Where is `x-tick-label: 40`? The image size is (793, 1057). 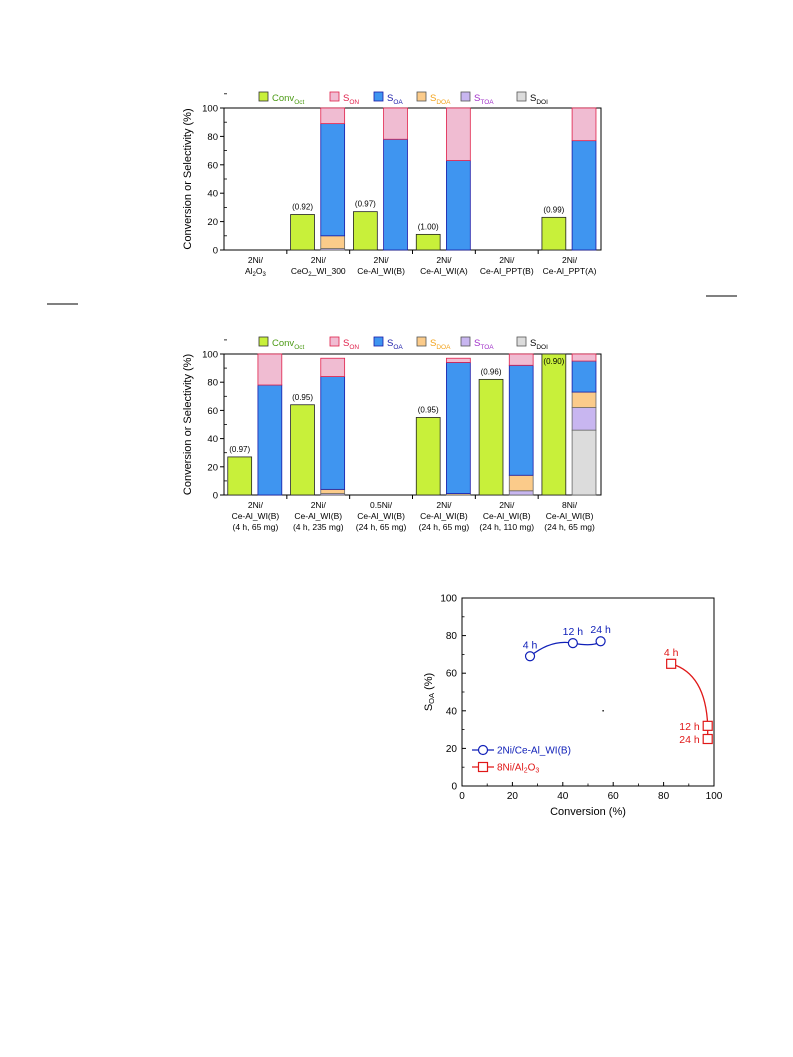
x-tick-label: 40 is located at coordinates (563, 796).